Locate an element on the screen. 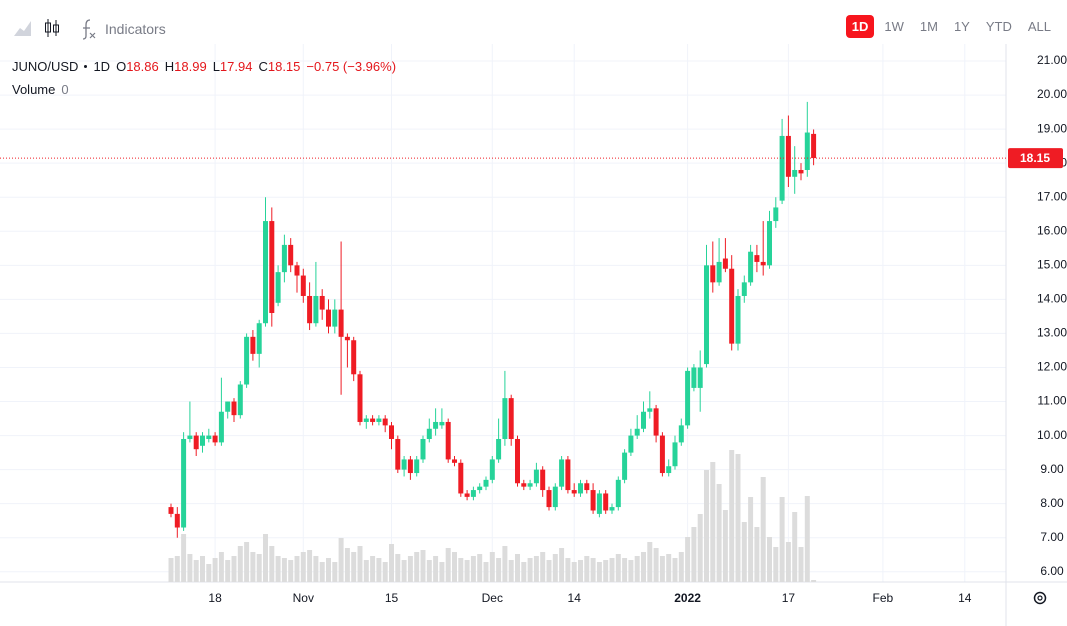 This screenshot has width=1067, height=626. y-tick-label: 6.00 is located at coordinates (1052, 571).